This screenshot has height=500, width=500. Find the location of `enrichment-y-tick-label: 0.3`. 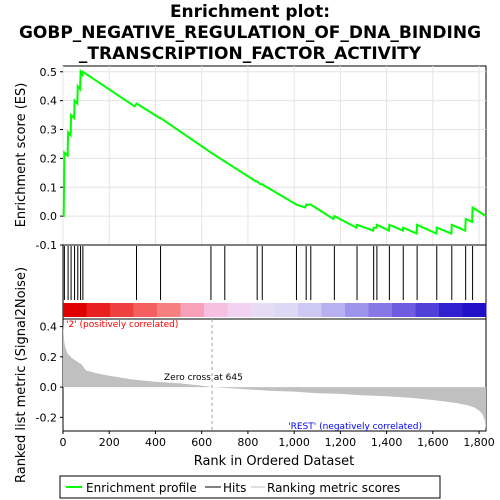

enrichment-y-tick-label: 0.3 is located at coordinates (49, 130).